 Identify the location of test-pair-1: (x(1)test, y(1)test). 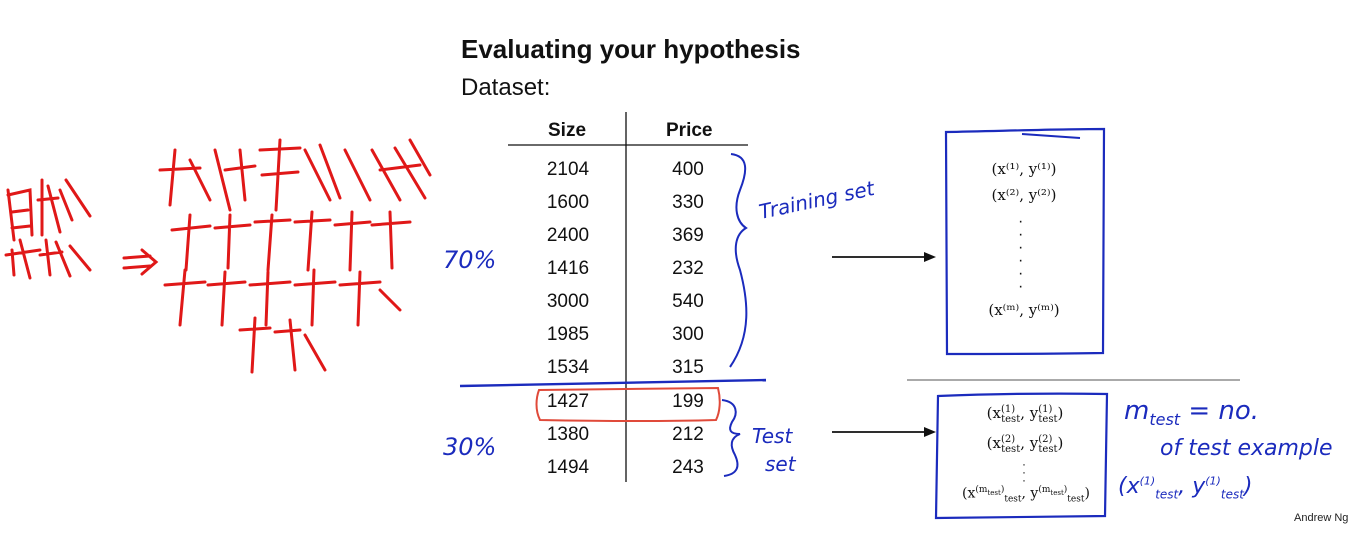
(1025, 414).